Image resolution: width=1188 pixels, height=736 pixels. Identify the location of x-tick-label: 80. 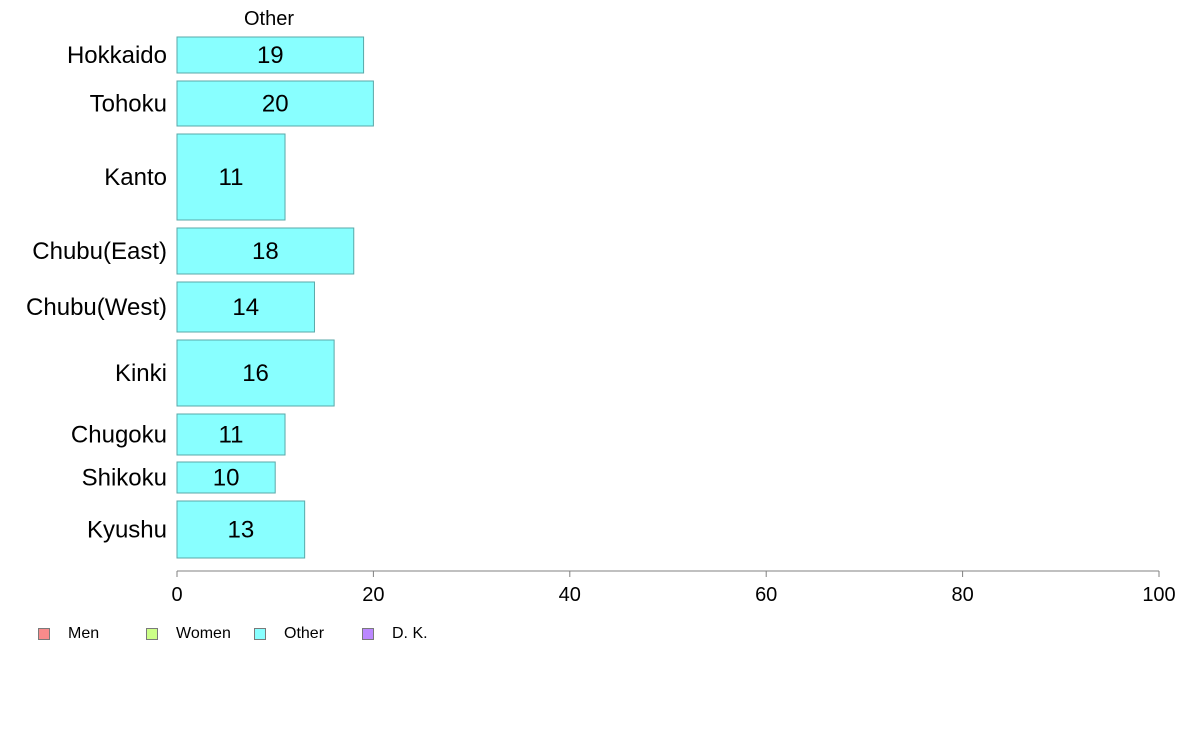
(962, 595).